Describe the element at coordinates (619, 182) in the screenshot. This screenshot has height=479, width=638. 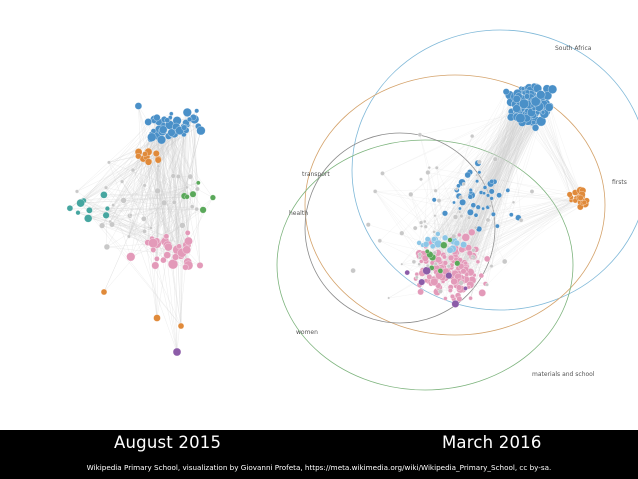
I see `label-firsts: firsts` at that location.